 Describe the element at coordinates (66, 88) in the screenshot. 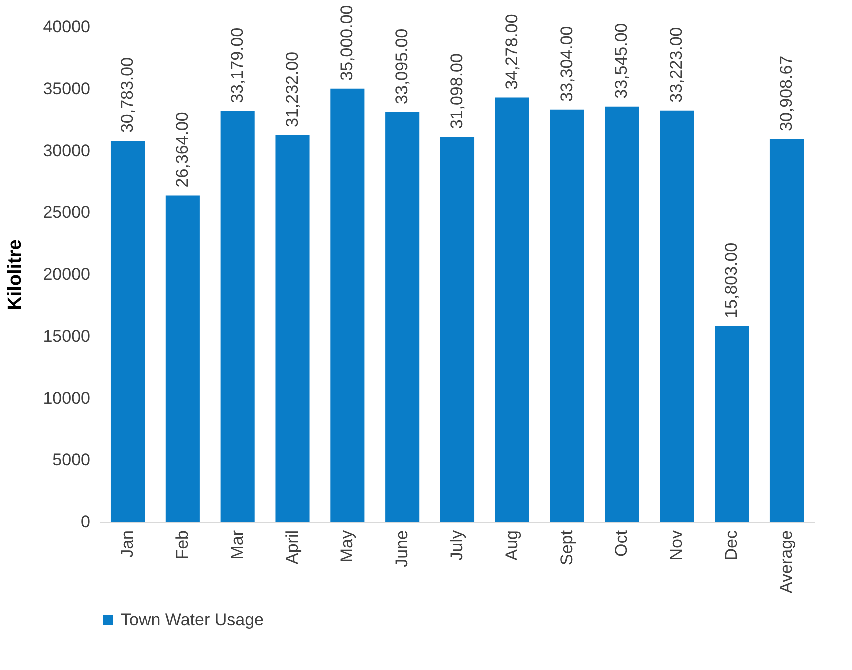

I see `y-tick-label: 35000` at that location.